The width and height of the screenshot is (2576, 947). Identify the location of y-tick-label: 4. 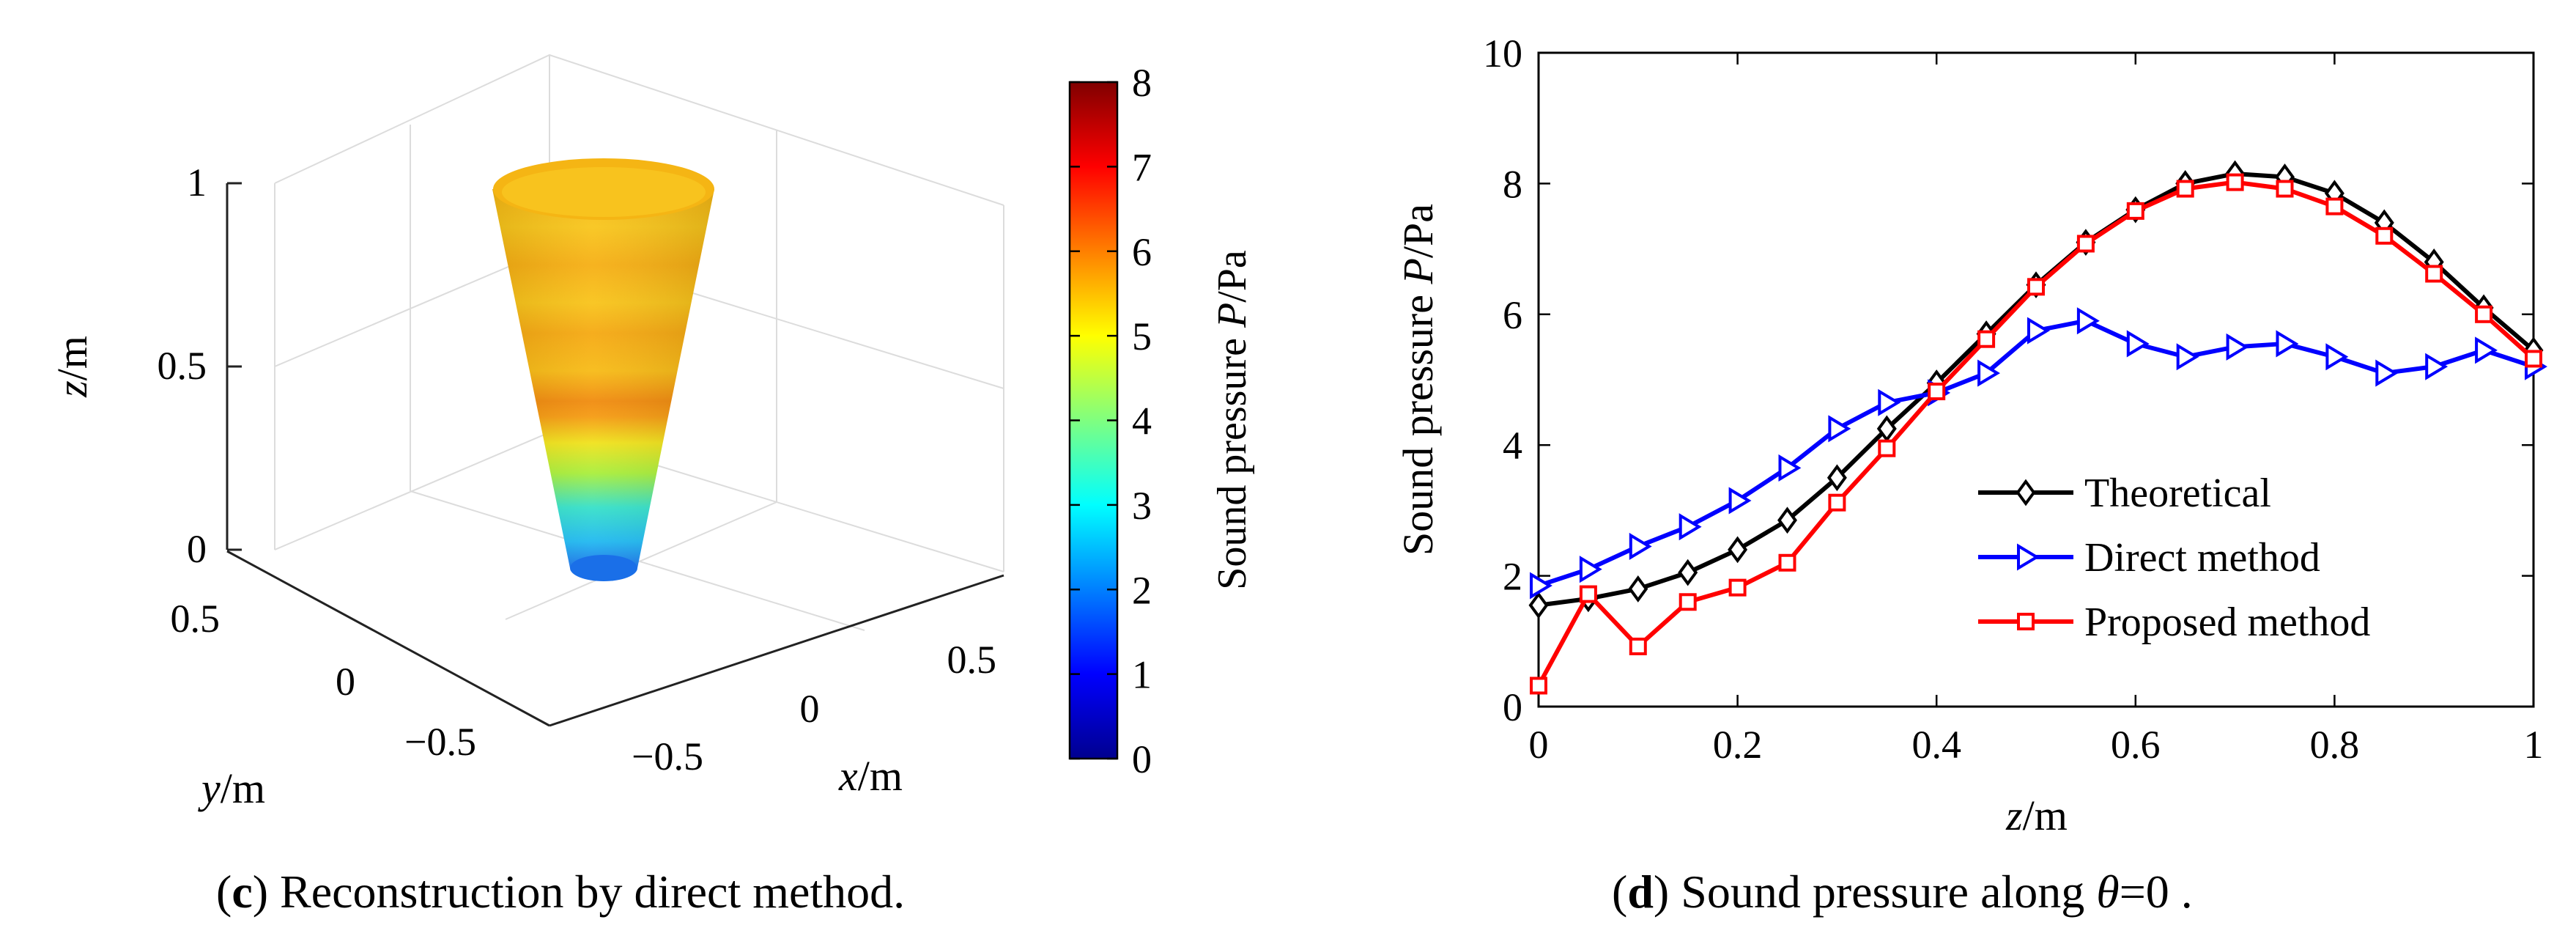
(1512, 446).